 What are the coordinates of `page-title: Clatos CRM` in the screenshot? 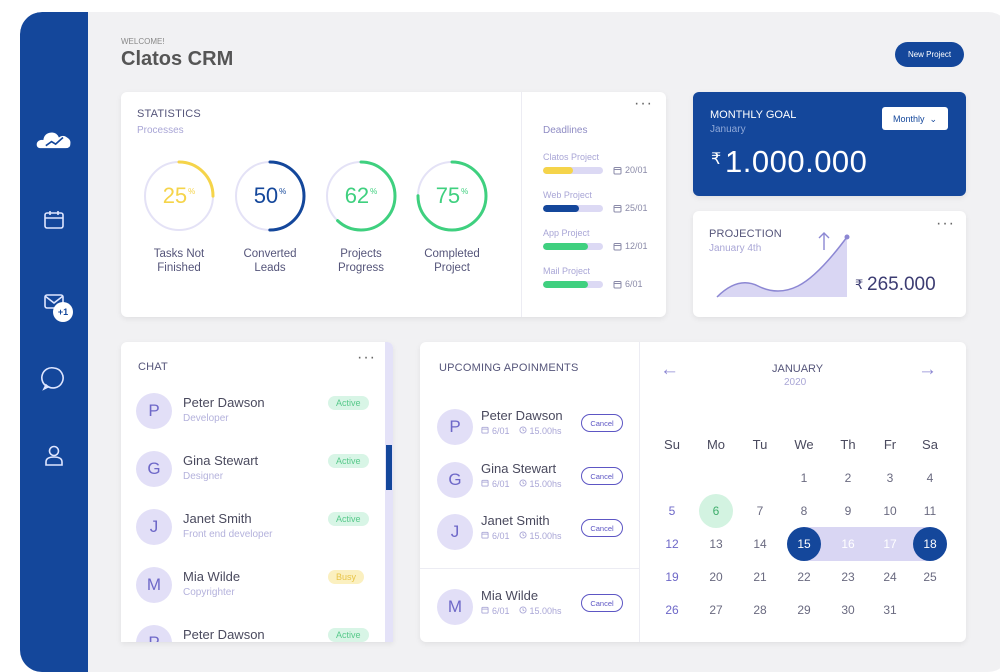 It's located at (177, 59).